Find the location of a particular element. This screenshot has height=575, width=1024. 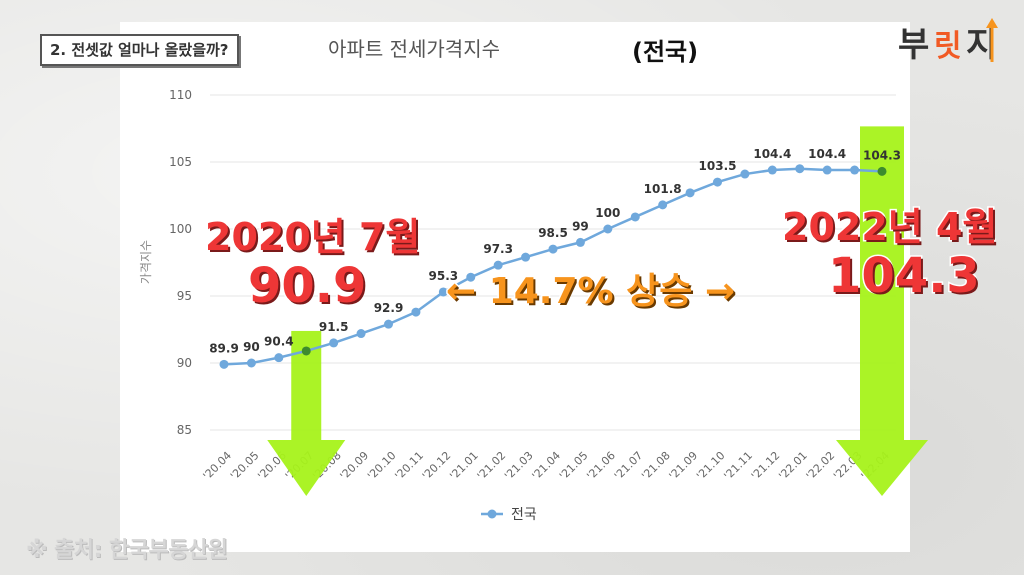

callout-left-date: 2020년 7월 is located at coordinates (312, 237).